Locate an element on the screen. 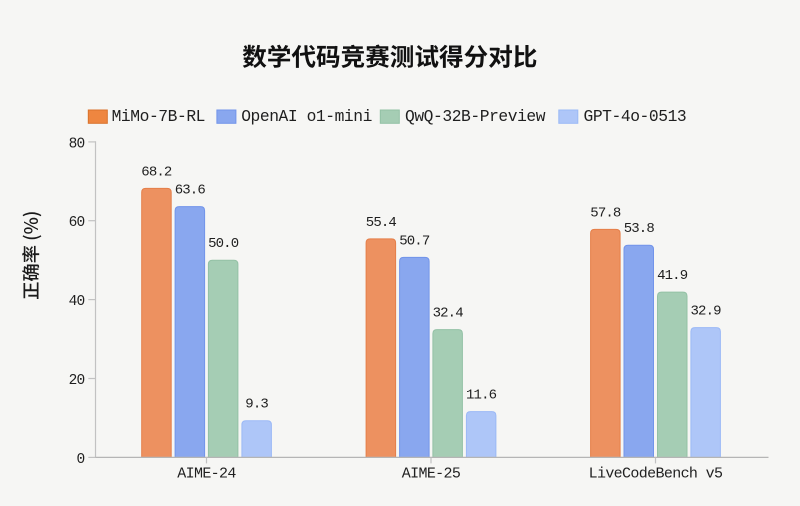 The height and width of the screenshot is (506, 800). svg-text: 68.2 is located at coordinates (156, 172).